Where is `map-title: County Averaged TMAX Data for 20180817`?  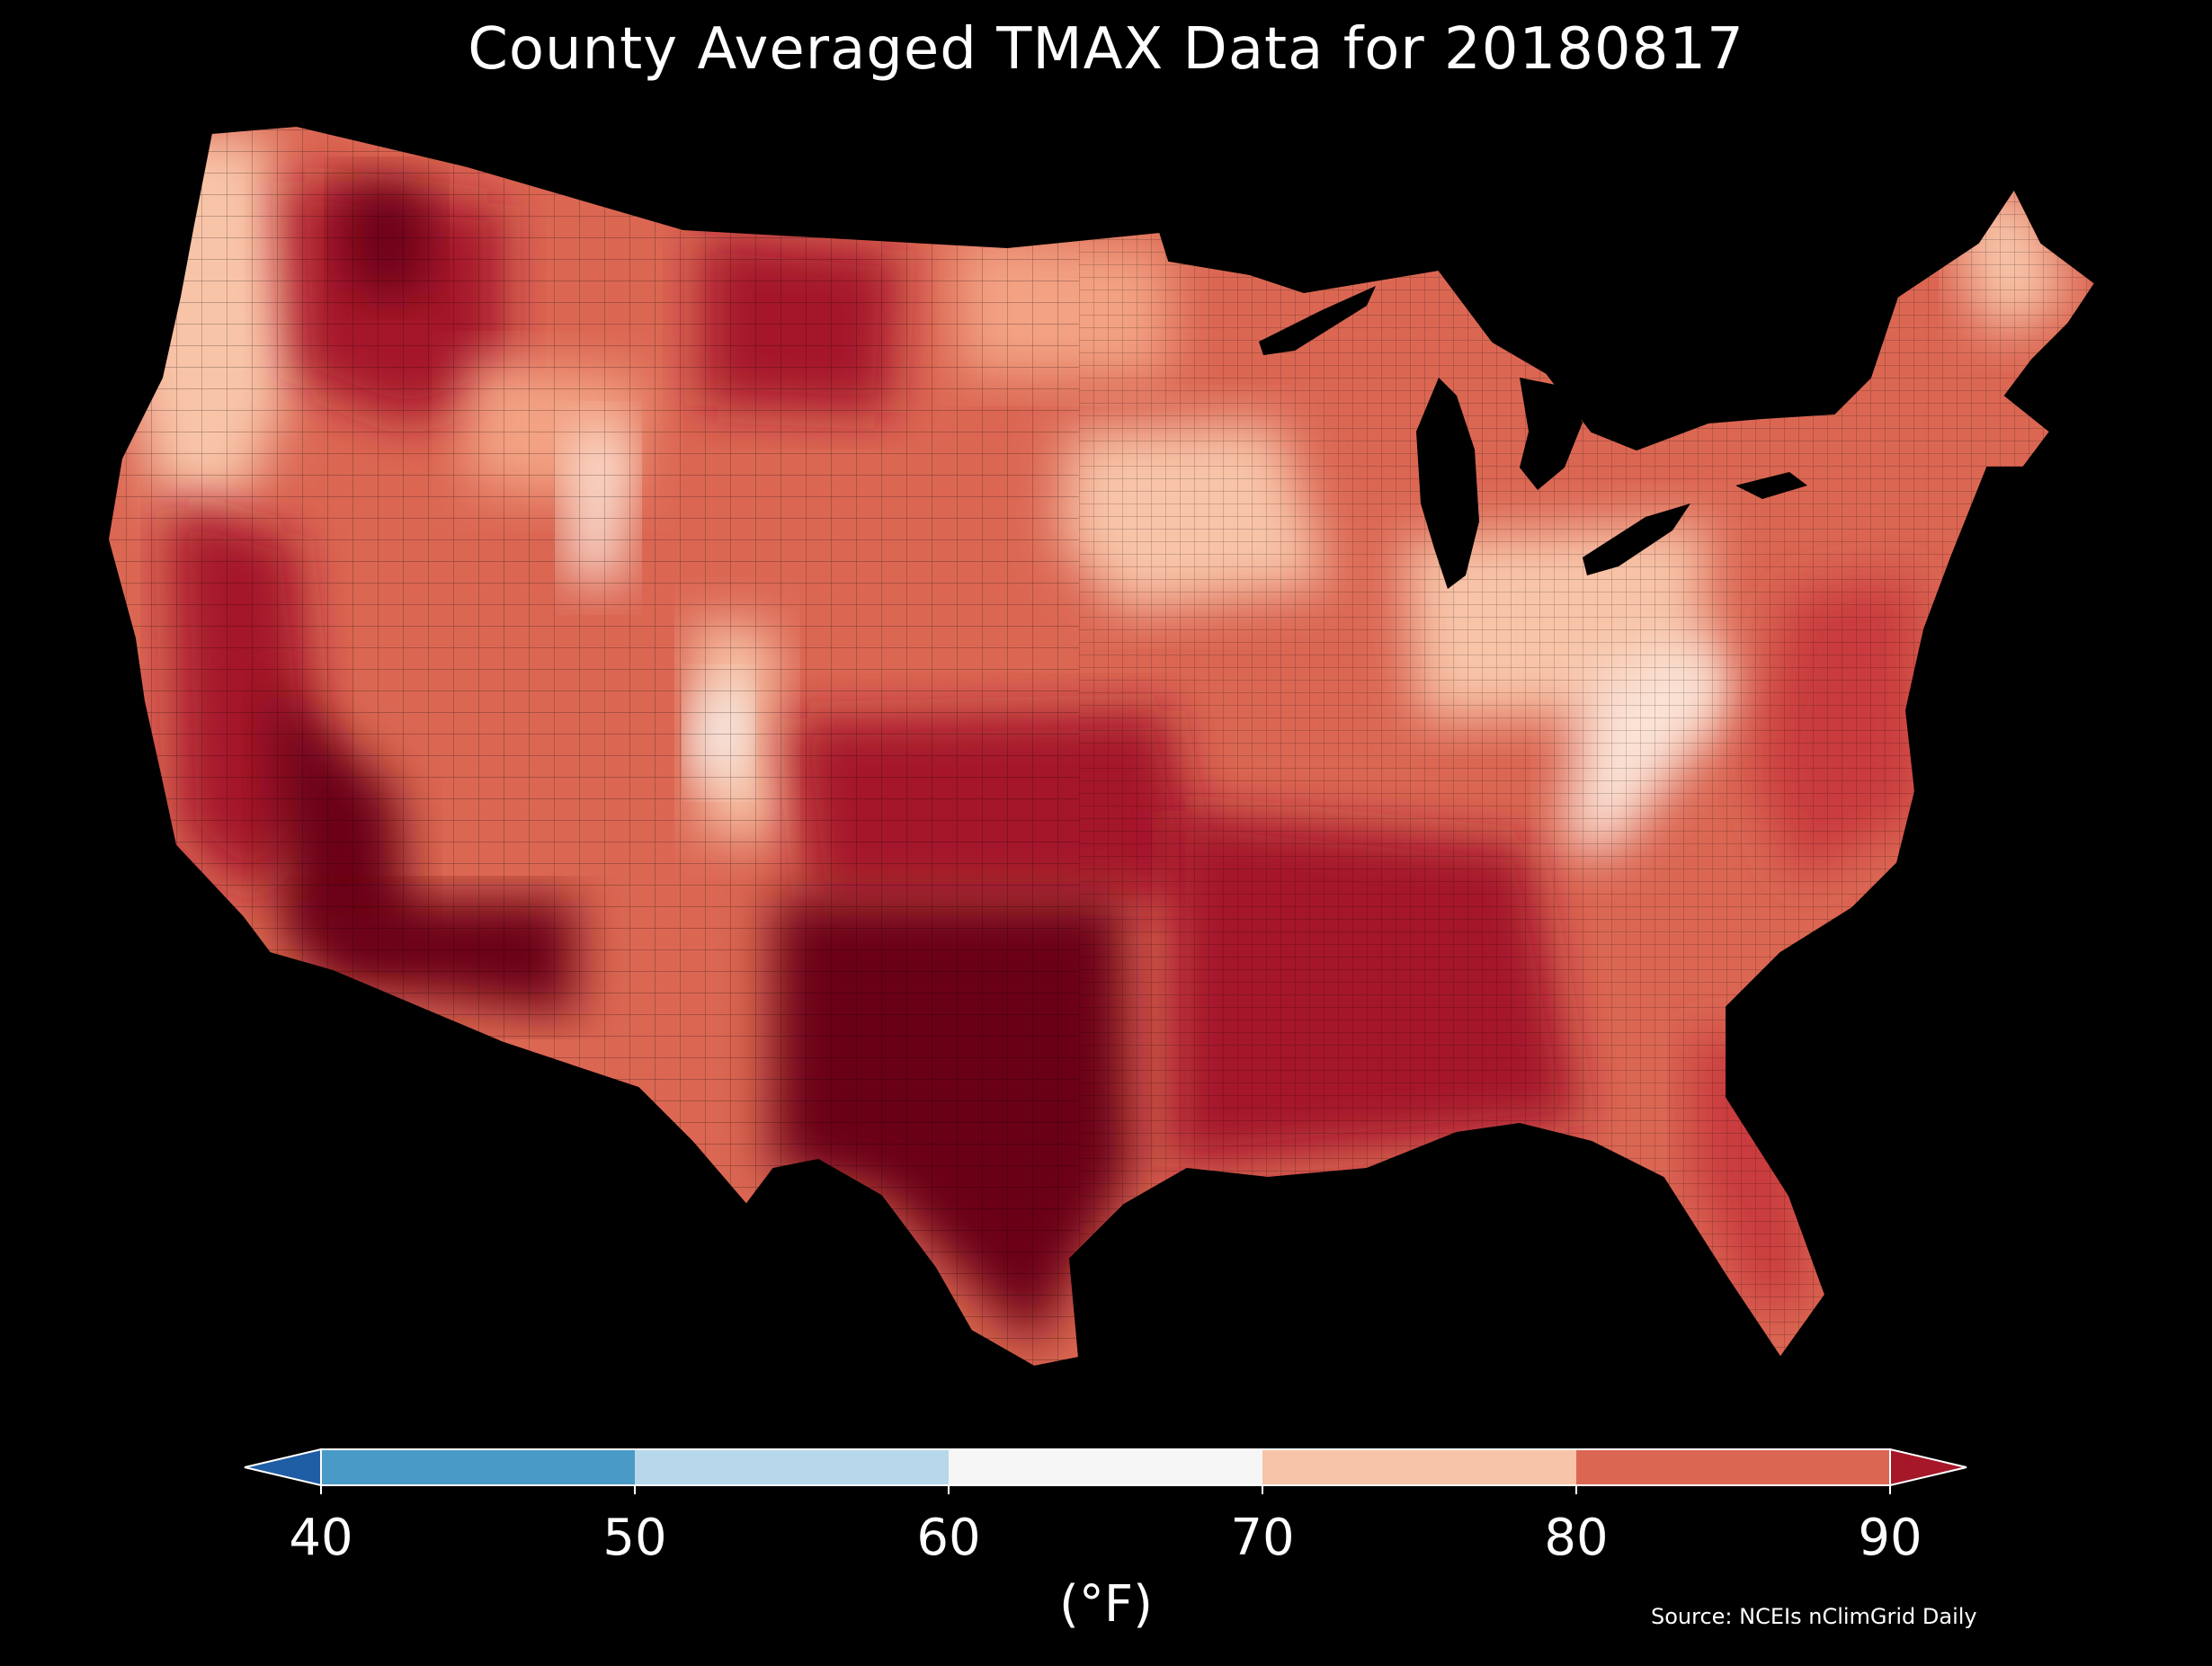 map-title: County Averaged TMAX Data for 20180817 is located at coordinates (1106, 50).